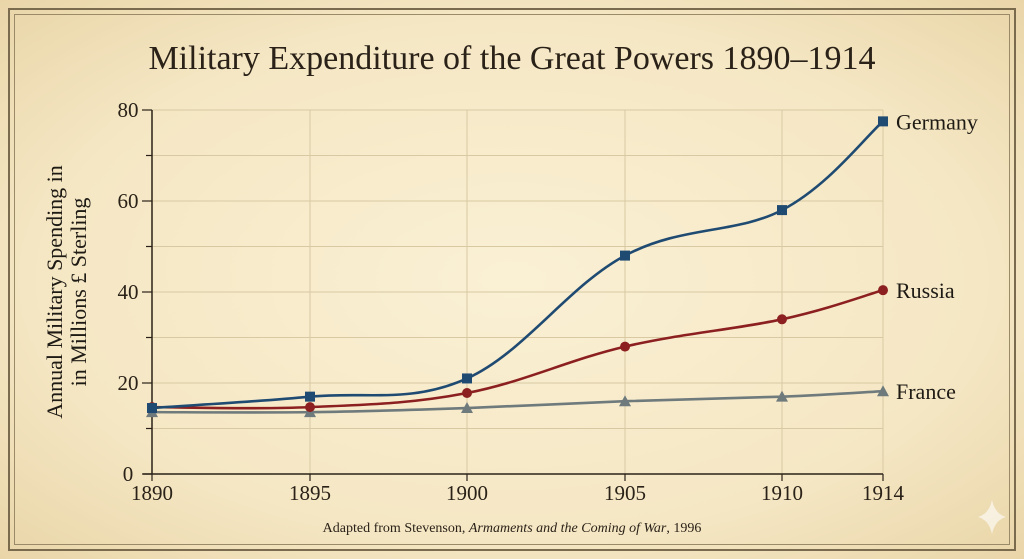  What do you see at coordinates (992, 517) in the screenshot?
I see `sparkle-icon` at bounding box center [992, 517].